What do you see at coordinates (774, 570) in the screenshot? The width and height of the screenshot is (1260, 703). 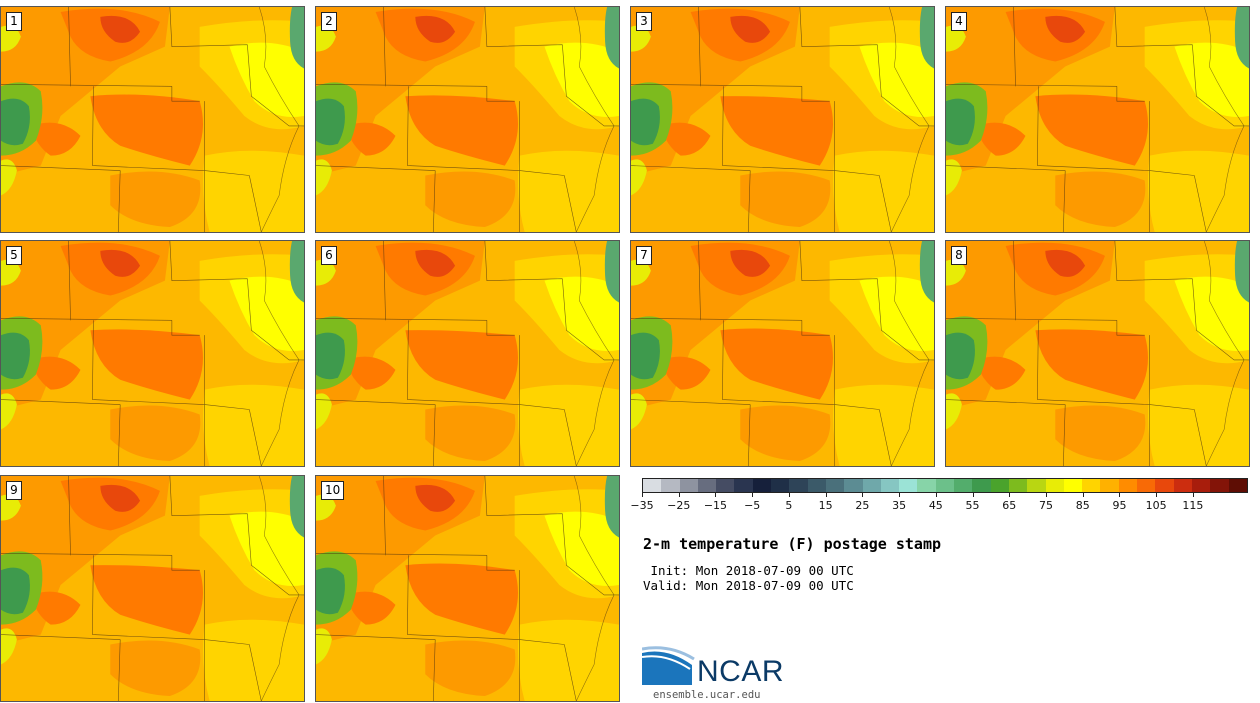 I see `init-time: Mon 2018-07-09 00 UTC` at bounding box center [774, 570].